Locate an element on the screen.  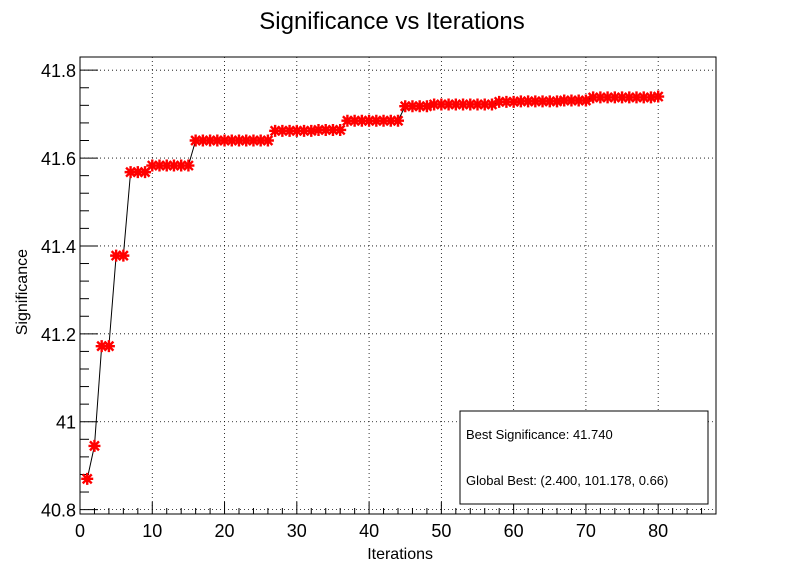
chart-title: Significance vs Iterations is located at coordinates (391, 21).